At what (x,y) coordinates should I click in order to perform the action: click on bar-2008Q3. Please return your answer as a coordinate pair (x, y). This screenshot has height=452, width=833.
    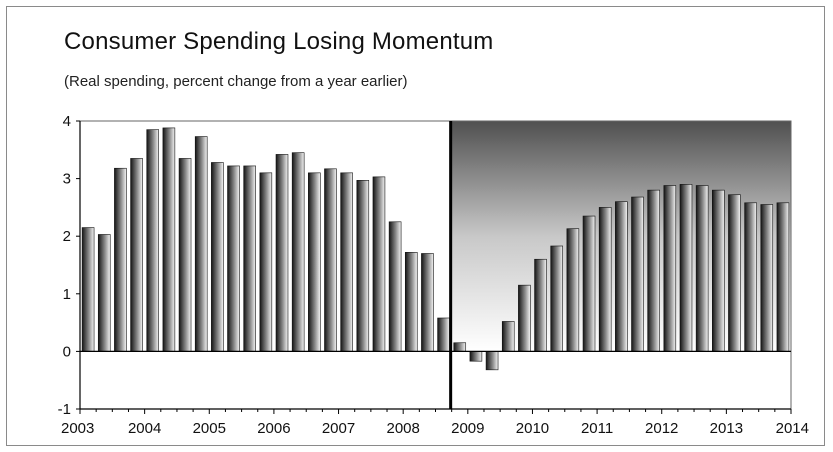
    Looking at the image, I should click on (443, 334).